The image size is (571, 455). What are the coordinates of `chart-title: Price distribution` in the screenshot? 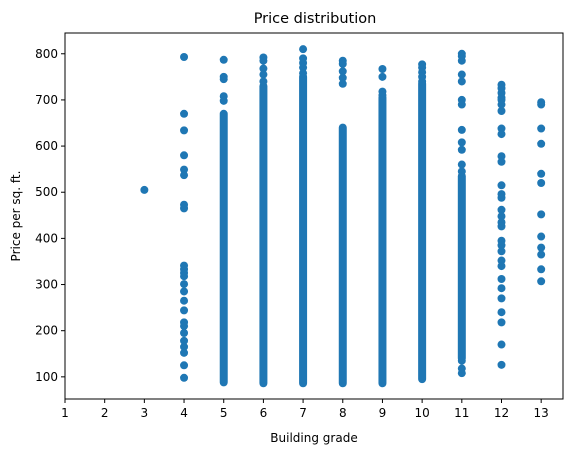 It's located at (315, 19).